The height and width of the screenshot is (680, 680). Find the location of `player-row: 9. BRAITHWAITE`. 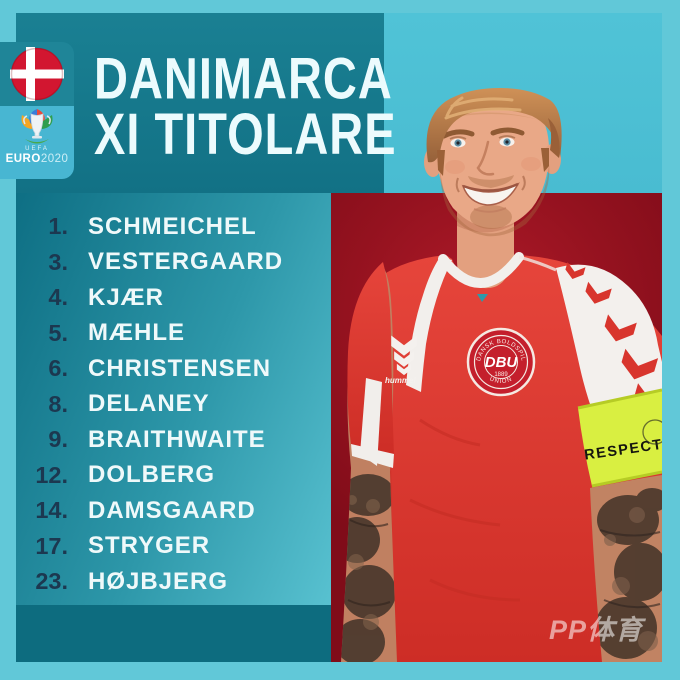

player-row: 9. BRAITHWAITE is located at coordinates (177, 440).